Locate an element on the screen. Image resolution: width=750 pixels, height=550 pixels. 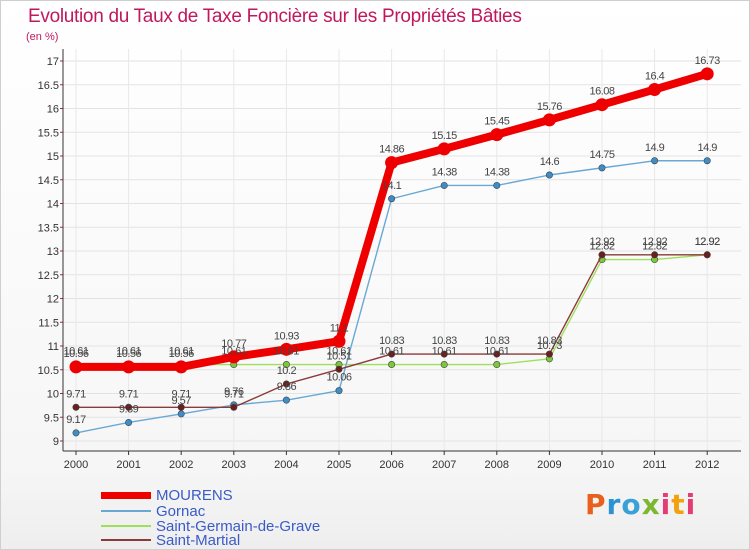
y-tick-label: 9.5 is located at coordinates (51, 418).